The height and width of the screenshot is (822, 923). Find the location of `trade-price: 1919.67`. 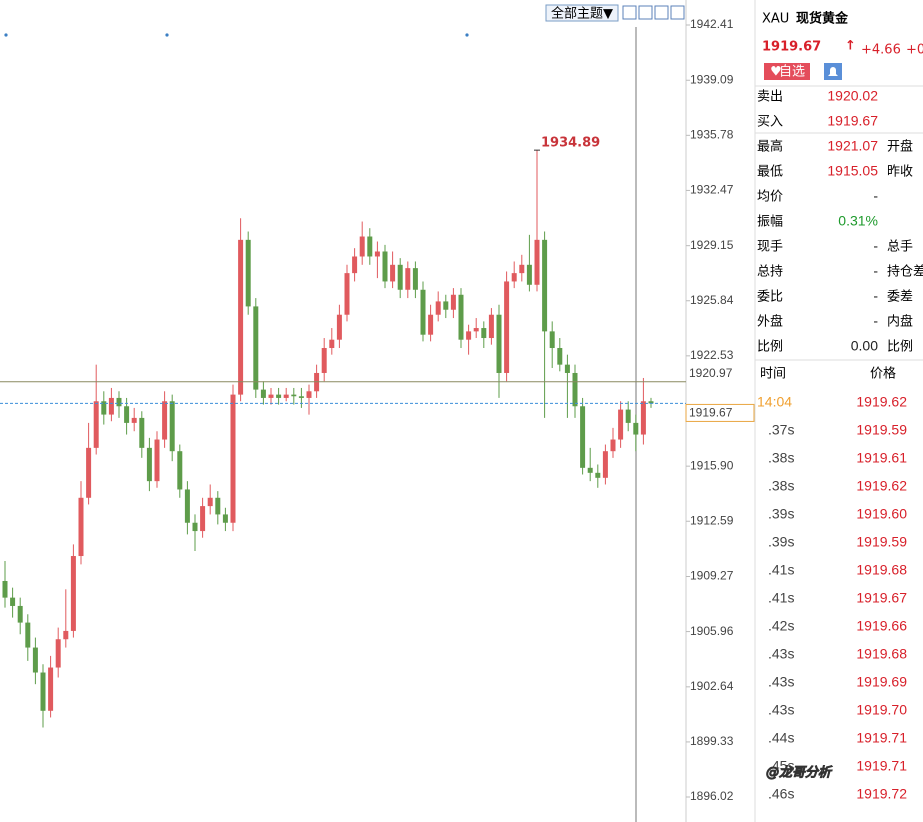

trade-price: 1919.67 is located at coordinates (881, 598).